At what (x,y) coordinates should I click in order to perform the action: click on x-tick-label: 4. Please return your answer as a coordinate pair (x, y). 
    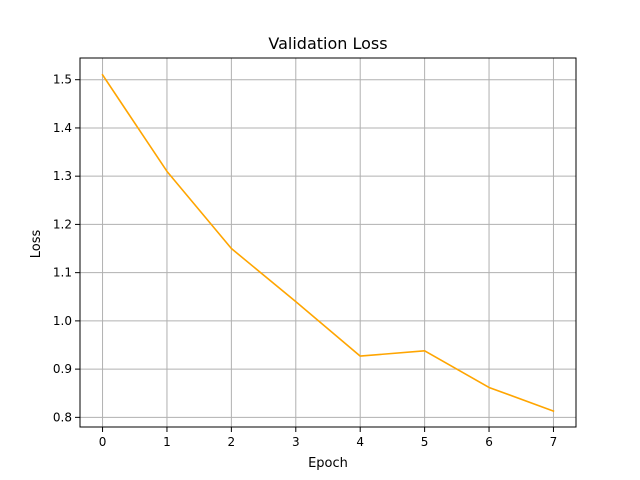
    Looking at the image, I should click on (360, 442).